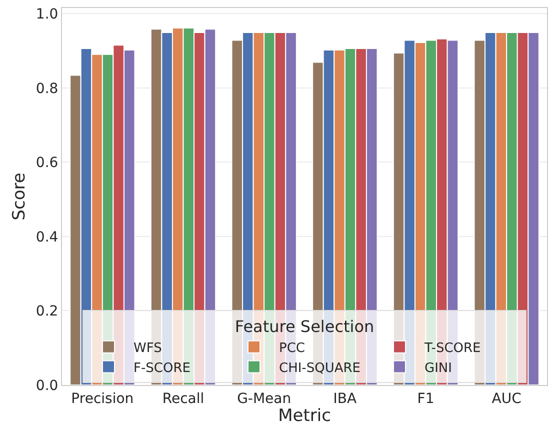 This screenshot has width=553, height=426. I want to click on legend-label: F-SCORE, so click(162, 368).